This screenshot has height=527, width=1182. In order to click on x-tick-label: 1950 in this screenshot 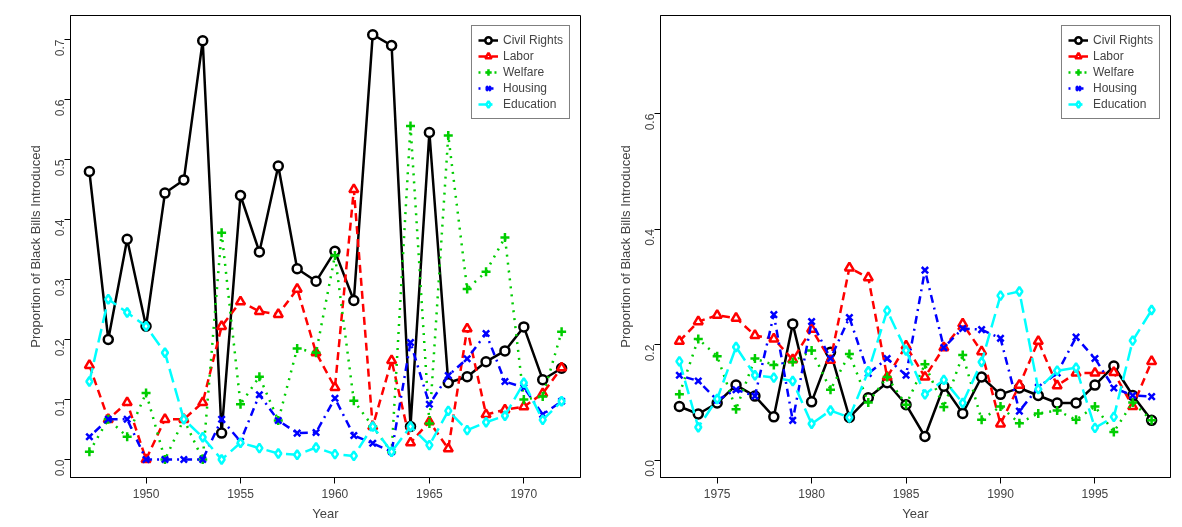, I will do `click(146, 493)`.